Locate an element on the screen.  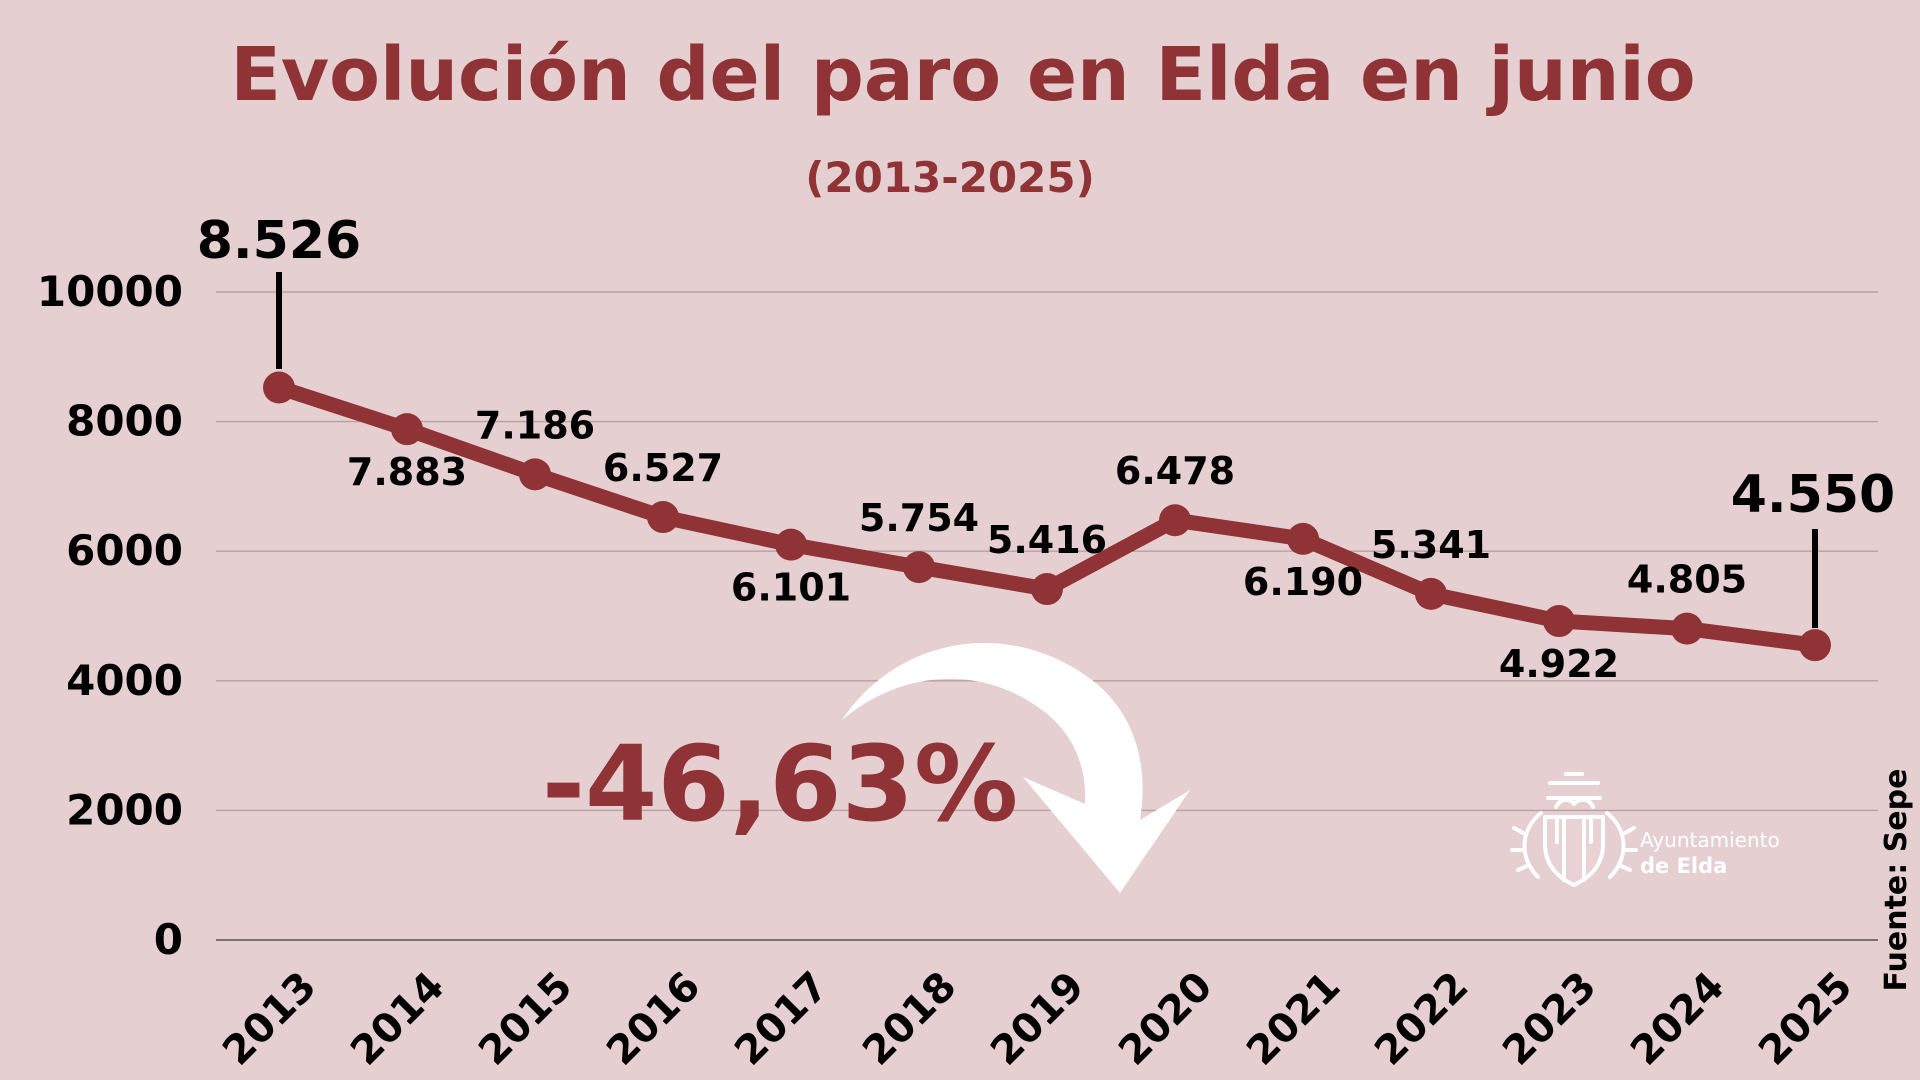
y-tick-label: 4000 is located at coordinates (124, 680).